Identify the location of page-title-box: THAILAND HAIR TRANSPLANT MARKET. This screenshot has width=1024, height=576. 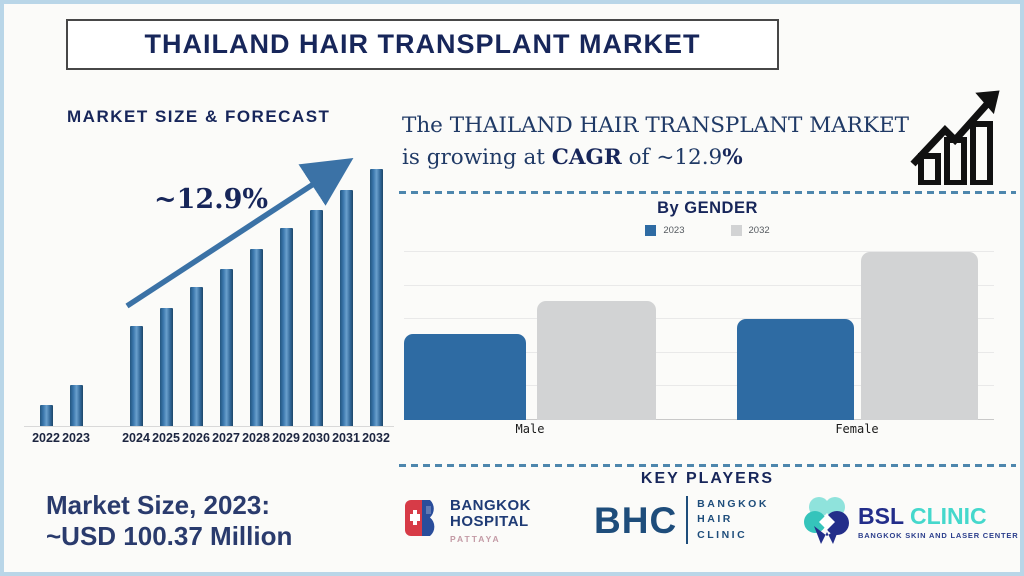
(422, 44).